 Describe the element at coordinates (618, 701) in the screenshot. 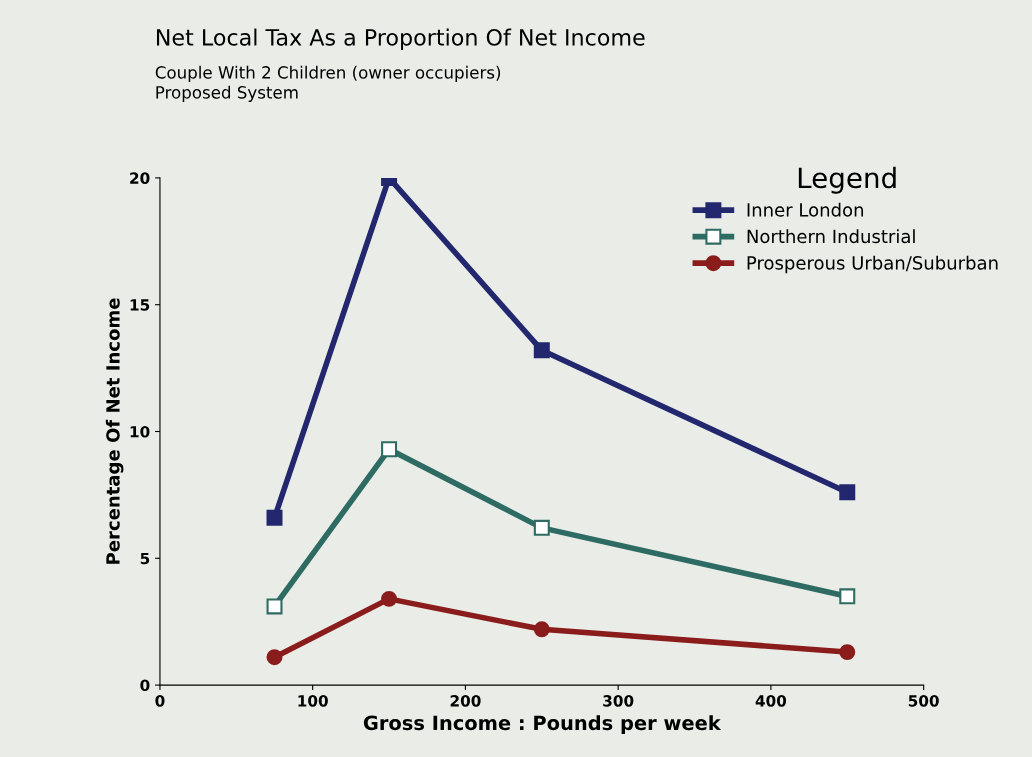

I see `x-tick-label: 300` at that location.